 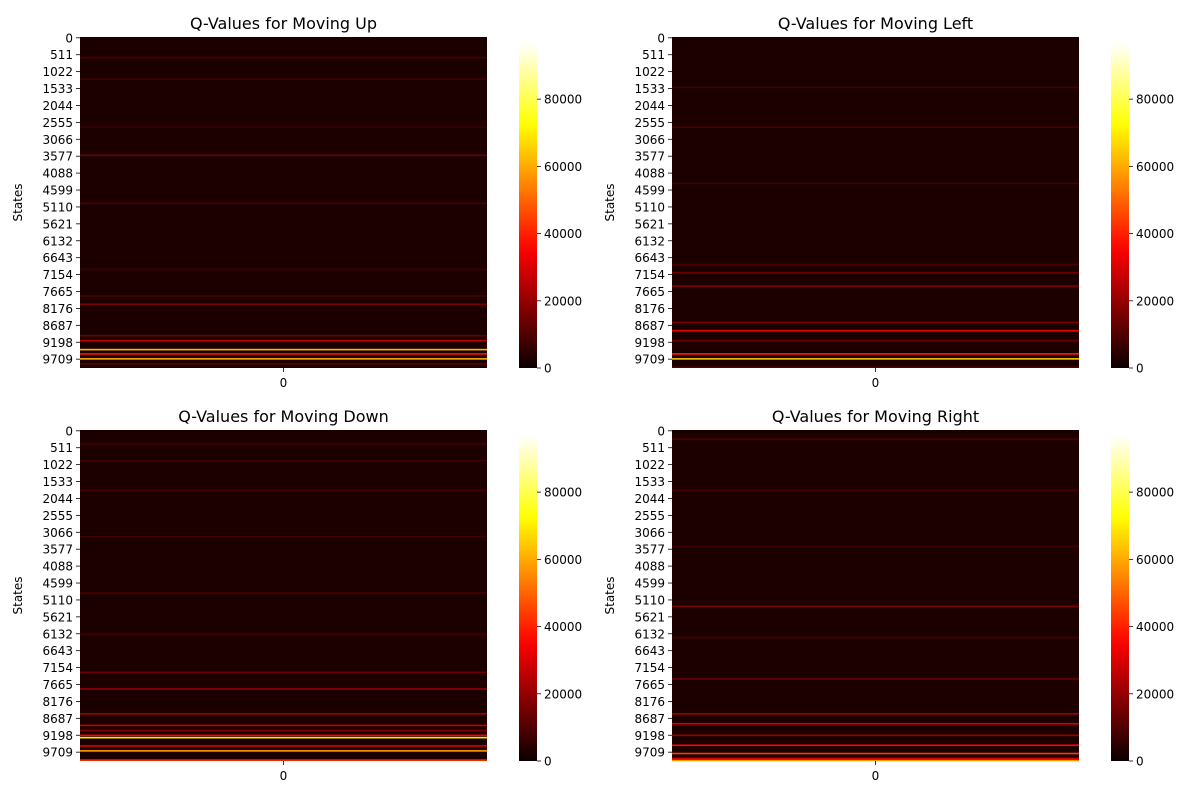 What do you see at coordinates (563, 301) in the screenshot?
I see `colorbar-tick-label: 20000` at bounding box center [563, 301].